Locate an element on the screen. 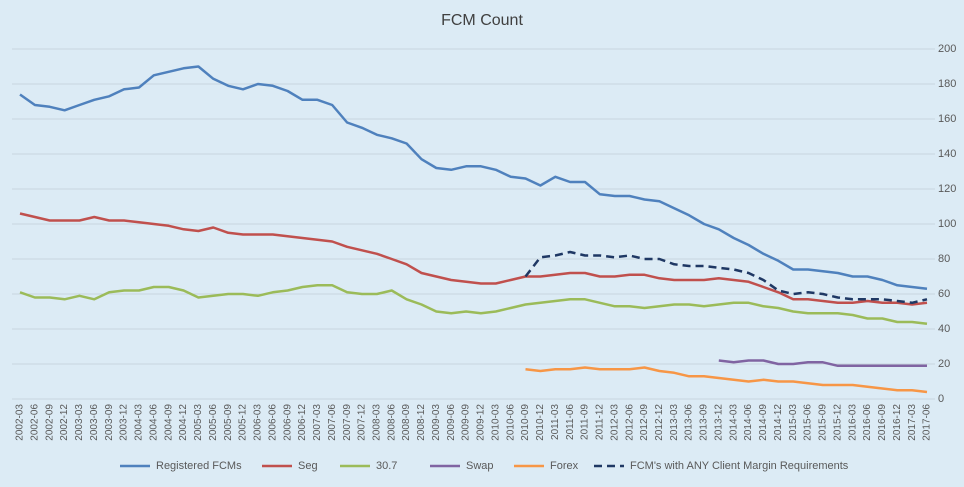  y-tick-label: 100 is located at coordinates (947, 224).